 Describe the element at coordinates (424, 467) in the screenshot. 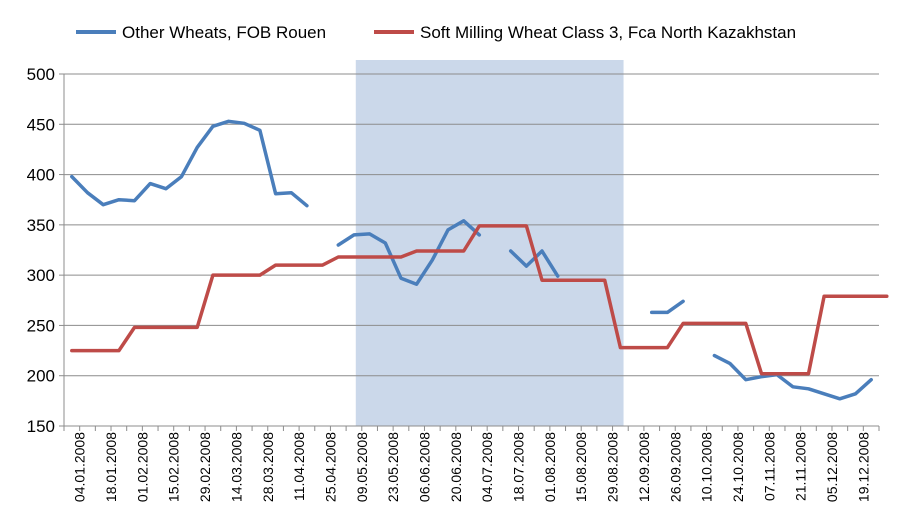

I see `x-tick-label: 06.06.2008` at that location.